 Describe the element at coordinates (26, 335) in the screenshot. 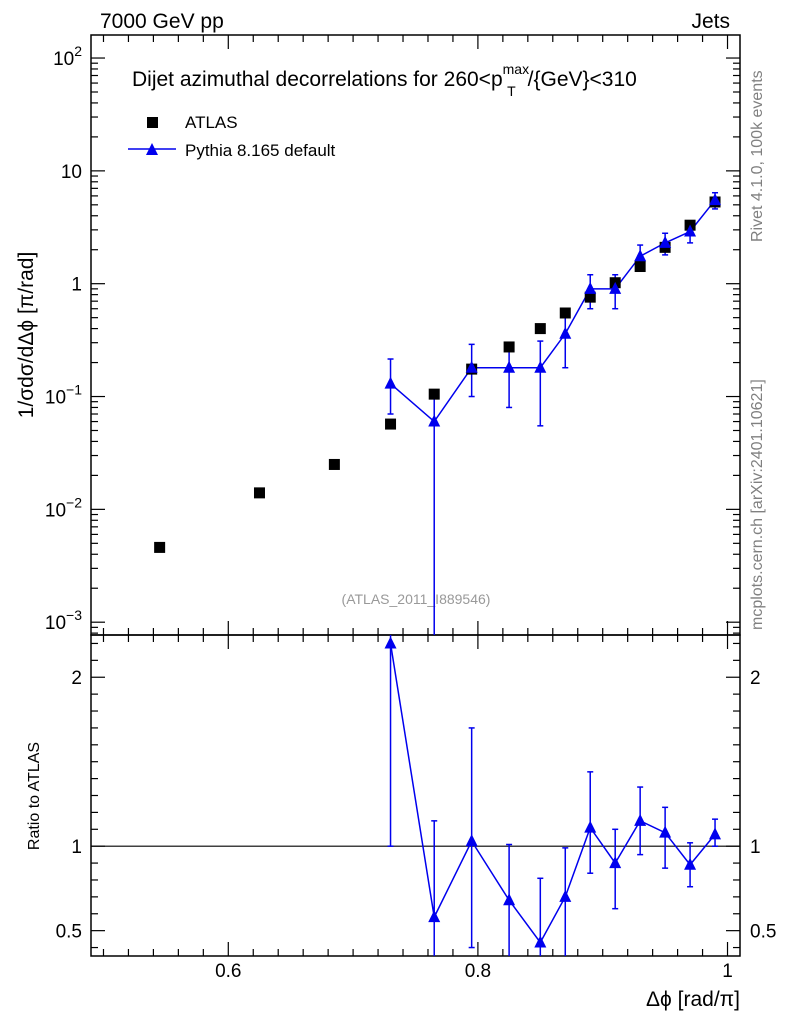

I see `main-y-axis-title: 1/σdσ/dΔϕ [π/rad]` at that location.